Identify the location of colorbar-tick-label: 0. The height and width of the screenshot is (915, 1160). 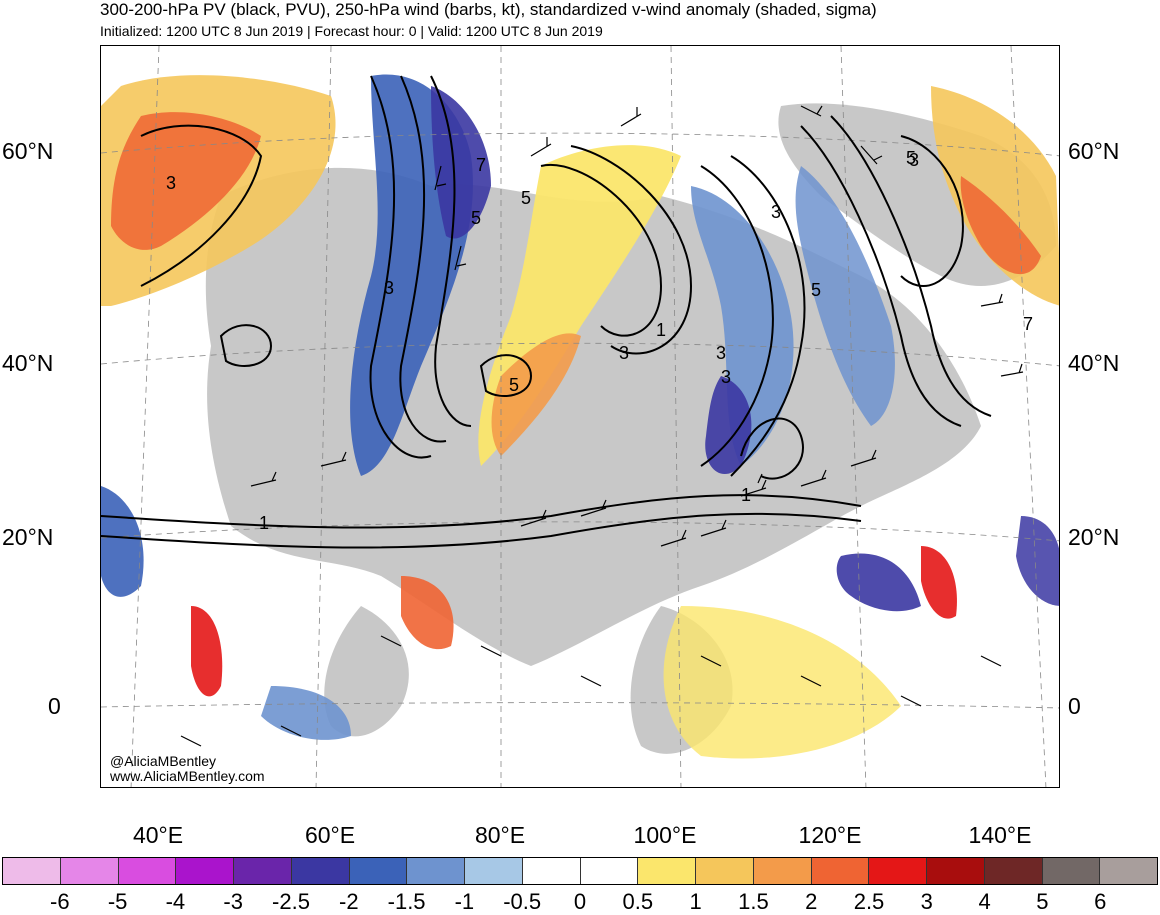
(580, 901).